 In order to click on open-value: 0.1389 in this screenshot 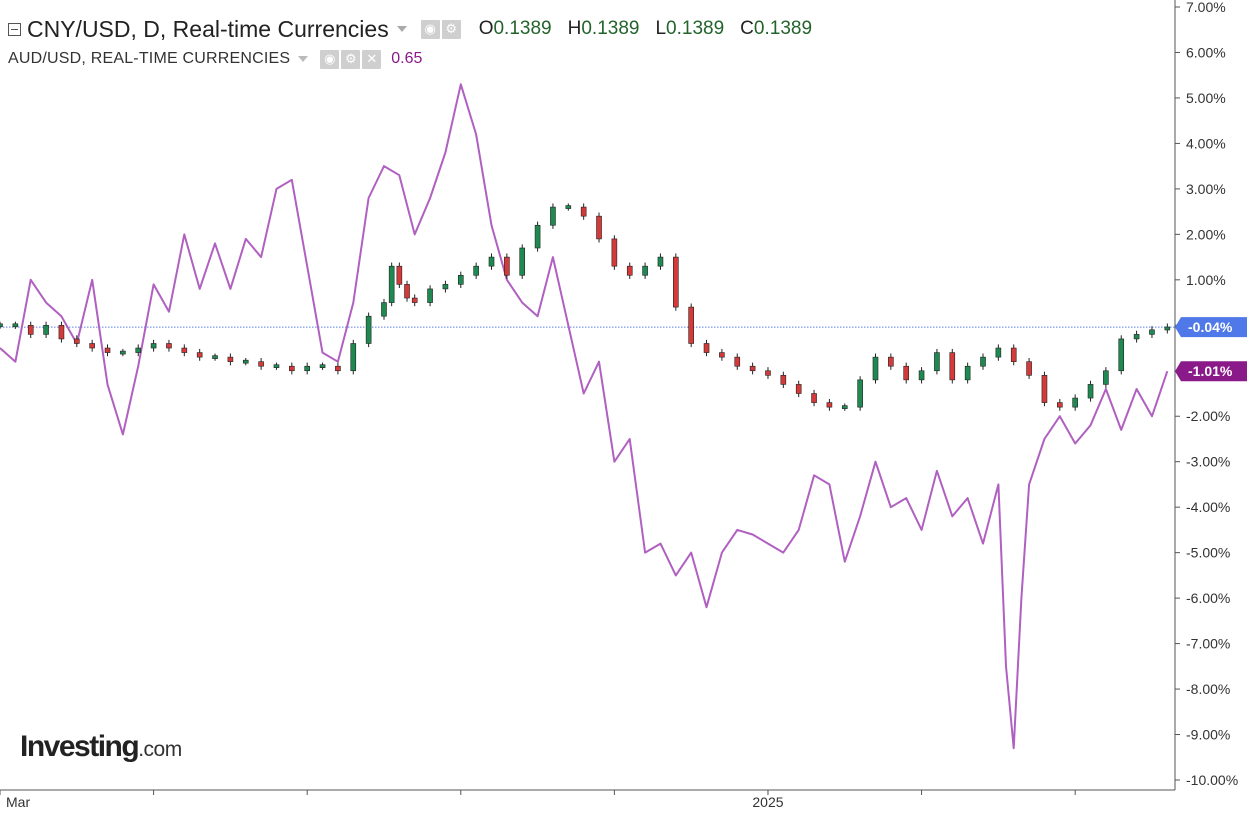, I will do `click(522, 28)`.